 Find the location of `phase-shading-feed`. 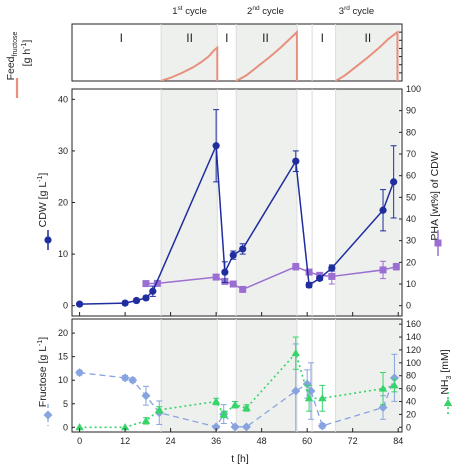

phase-shading-feed is located at coordinates (281, 52).